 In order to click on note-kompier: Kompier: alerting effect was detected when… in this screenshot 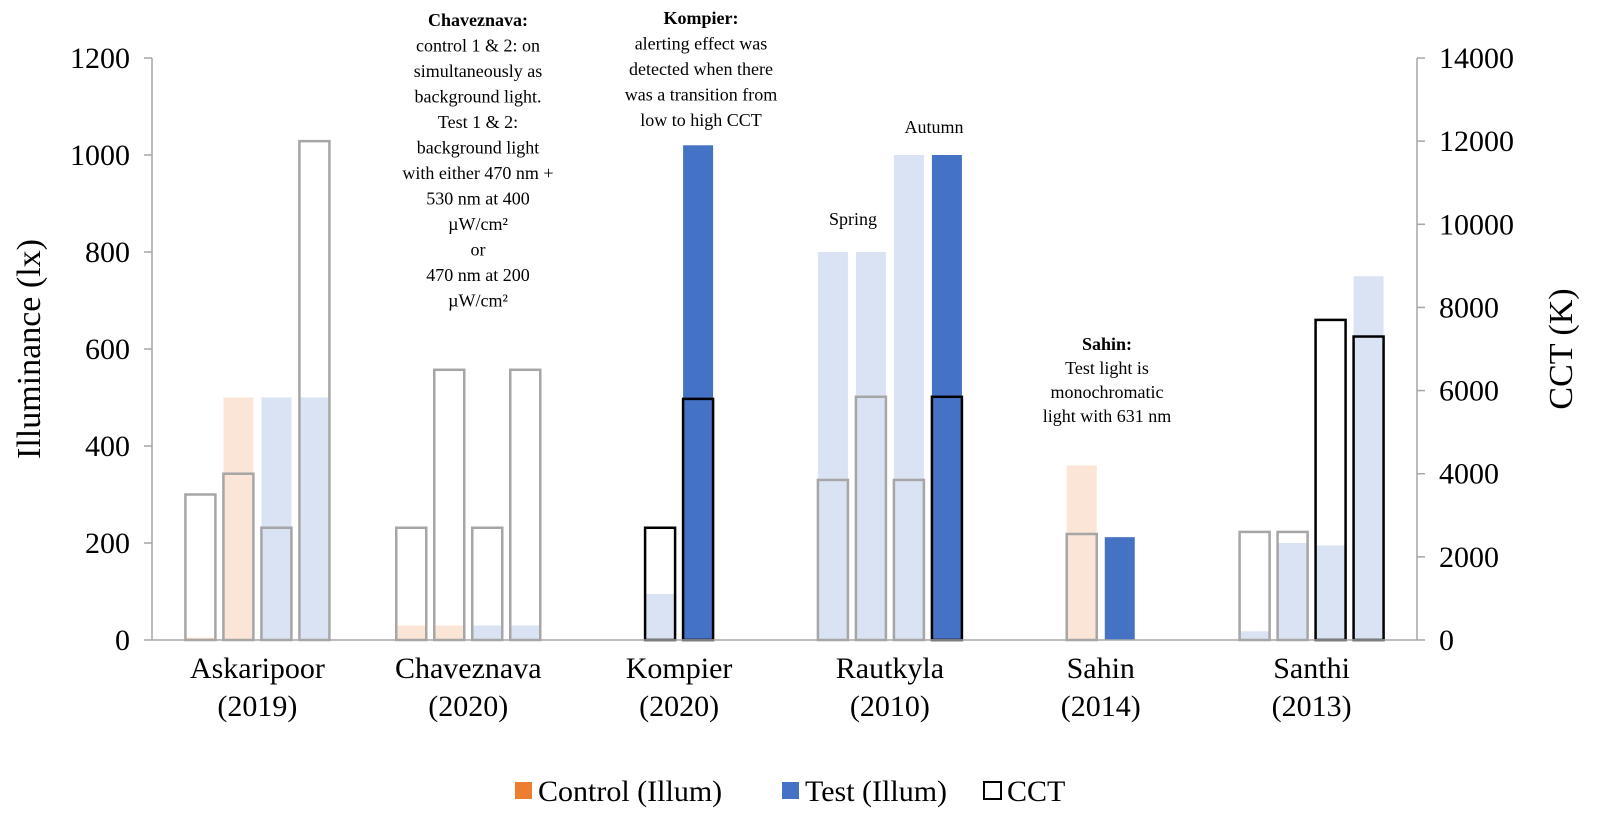, I will do `click(701, 69)`.